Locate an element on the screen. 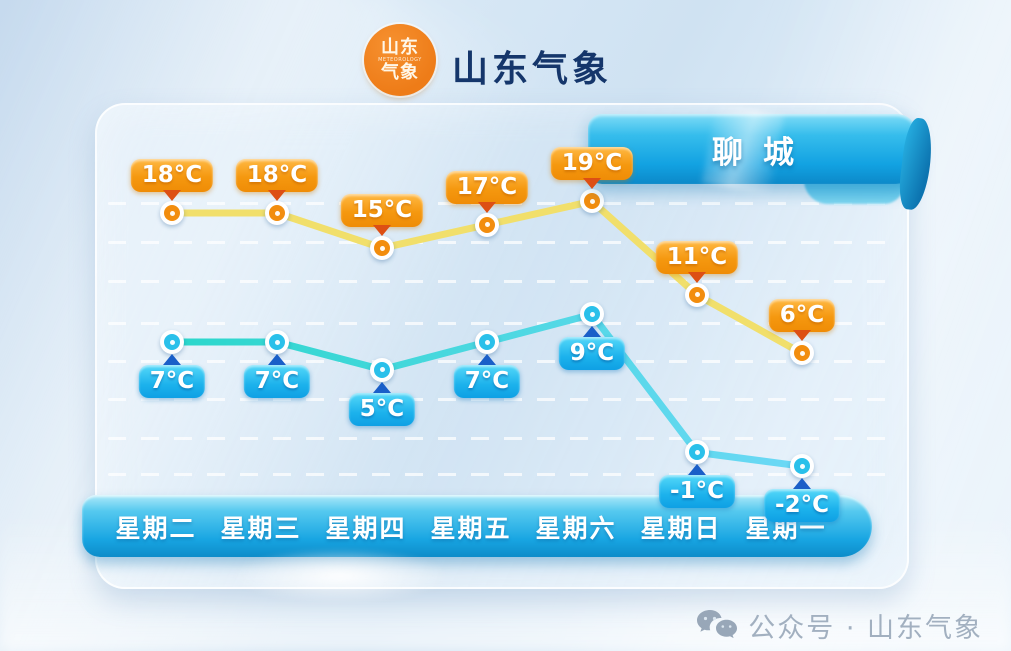  low-temp-label: -2°C is located at coordinates (802, 506).